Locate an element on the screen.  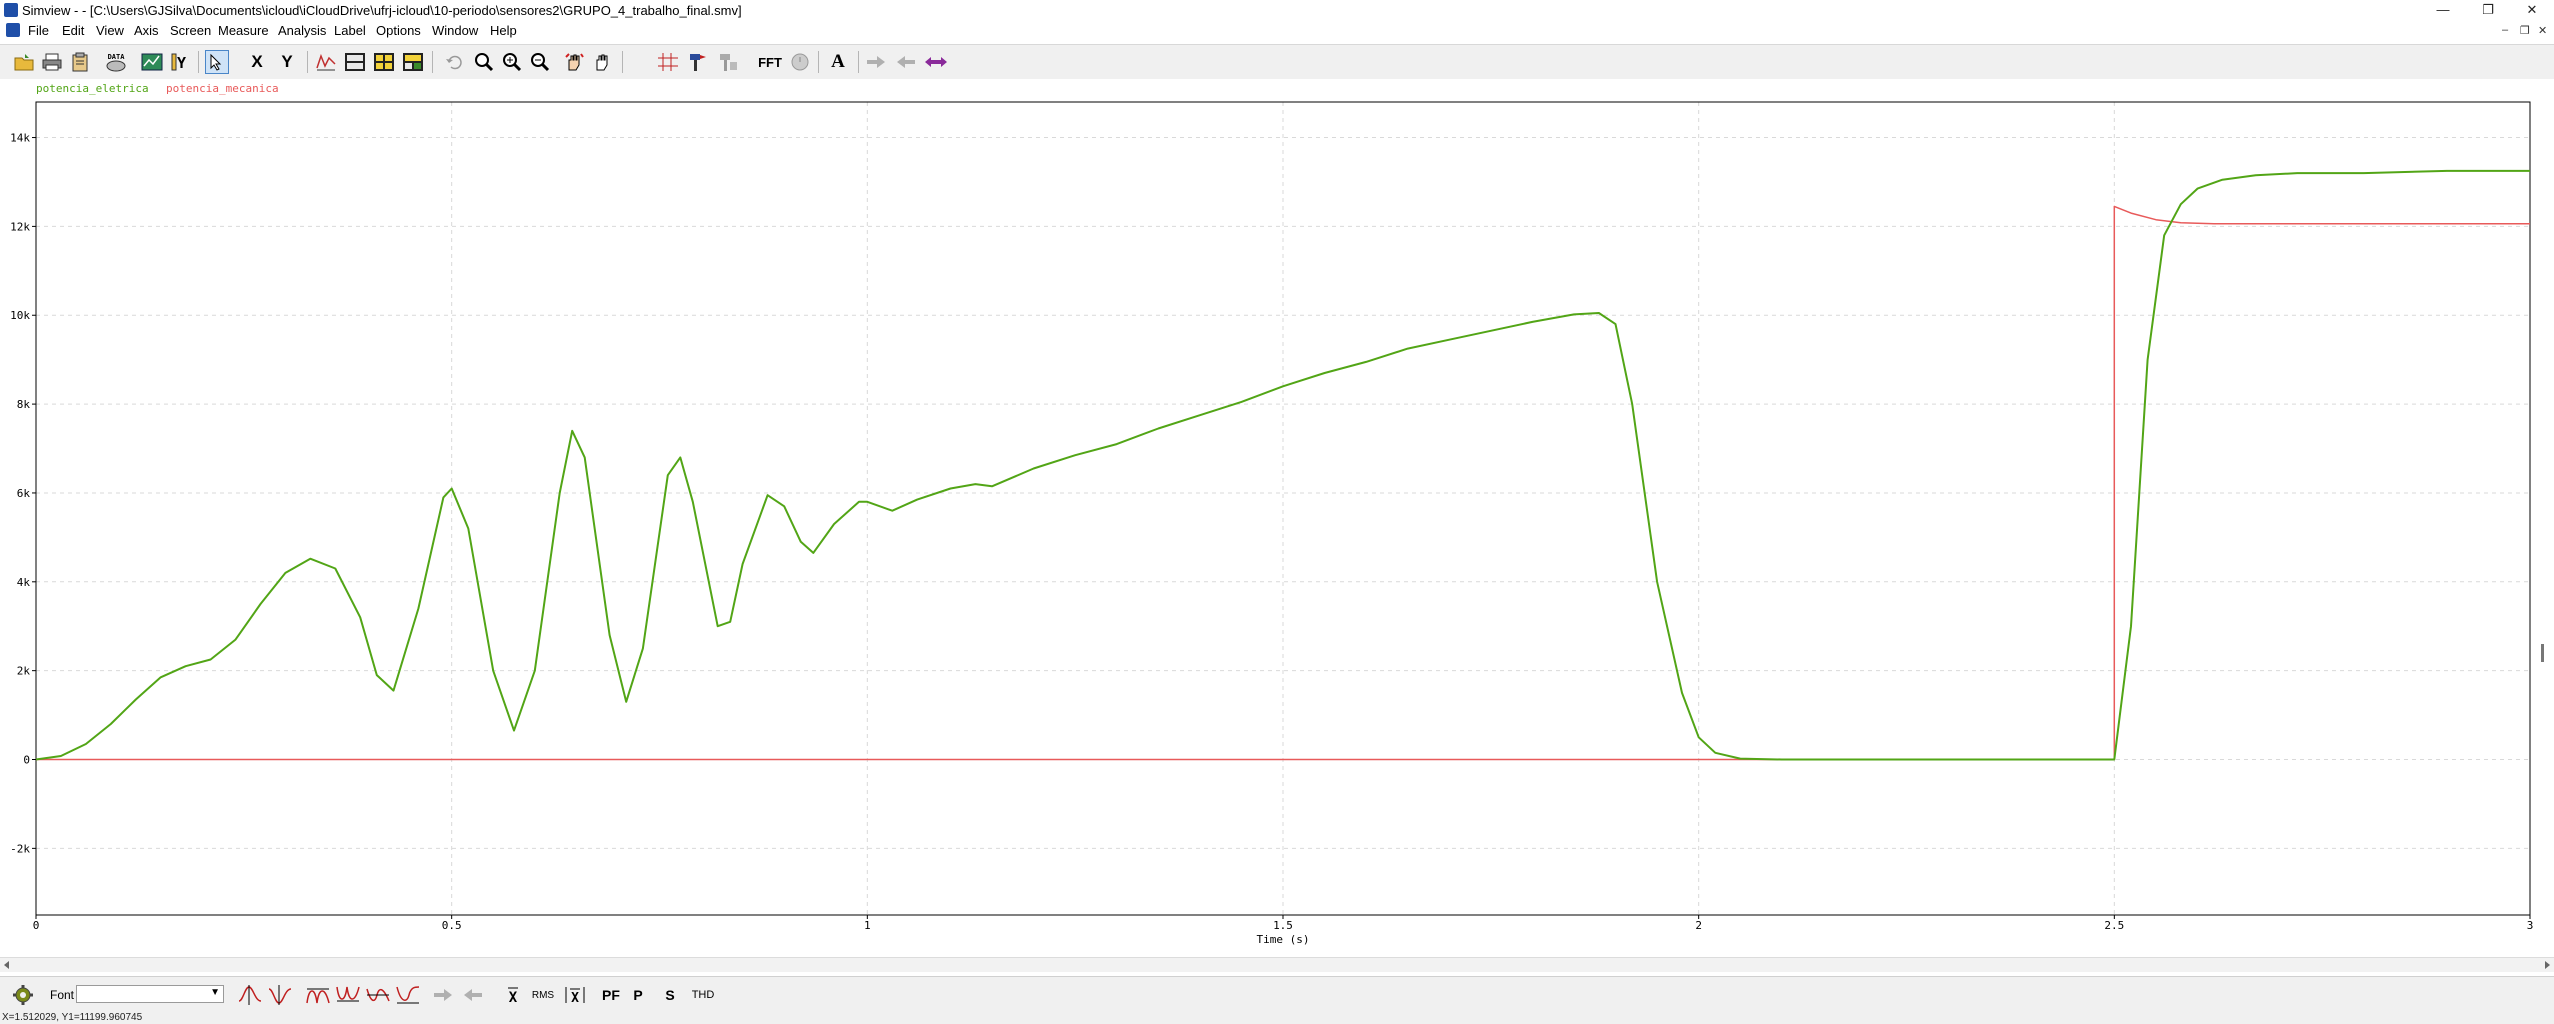
scroll-right-icon is located at coordinates (2547, 965).